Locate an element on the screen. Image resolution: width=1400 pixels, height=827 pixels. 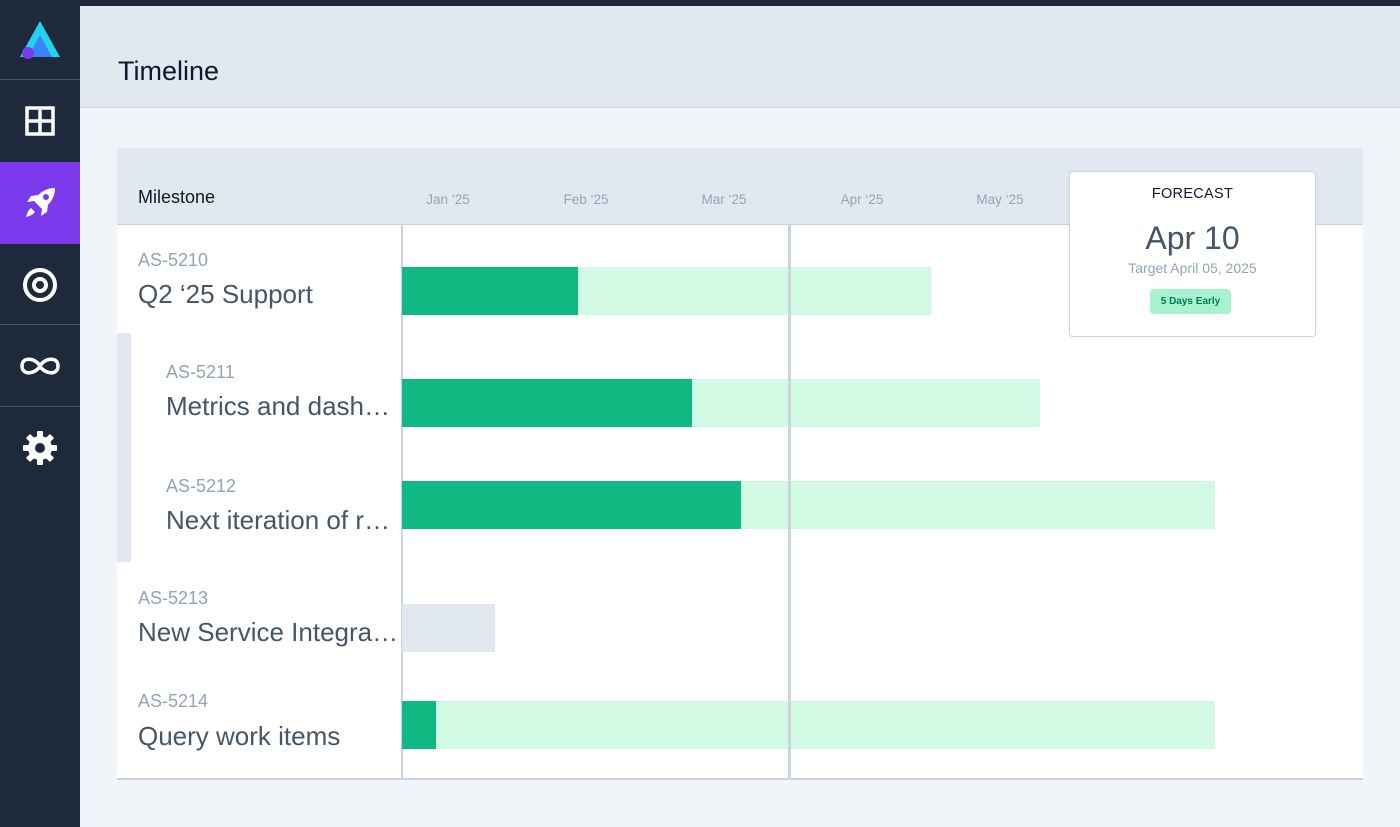
sidebar-item-dashboard is located at coordinates (40, 121).